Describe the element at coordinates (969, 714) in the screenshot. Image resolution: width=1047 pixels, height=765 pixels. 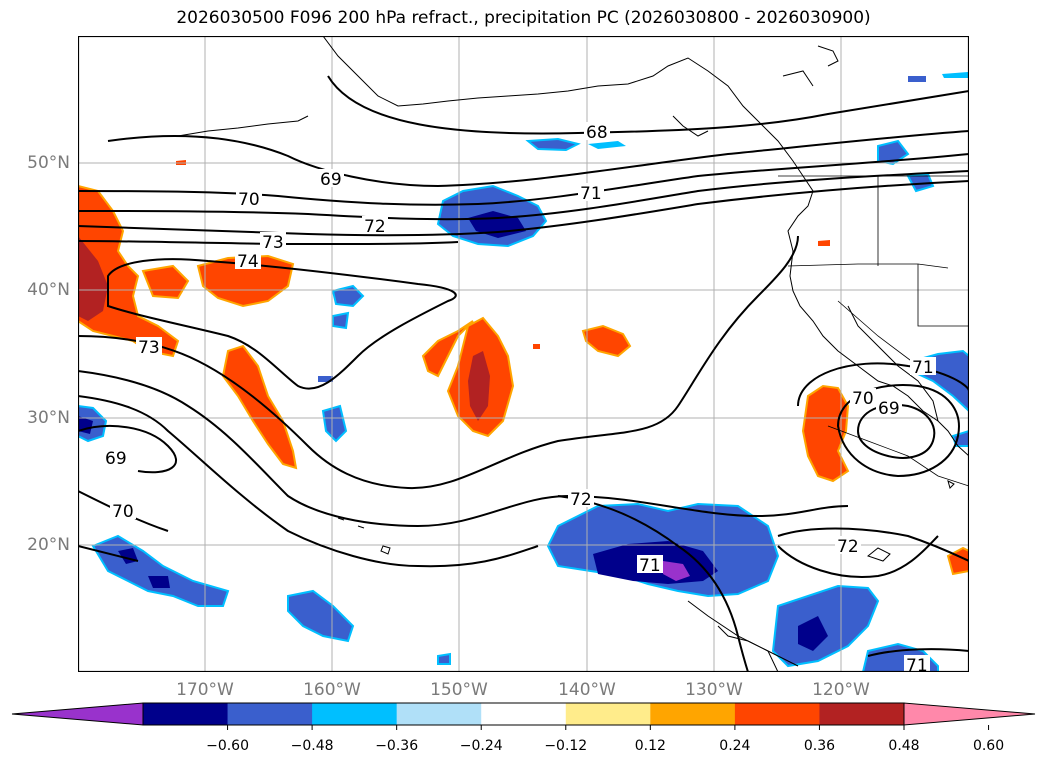
I see `colorbar-max-extend` at that location.